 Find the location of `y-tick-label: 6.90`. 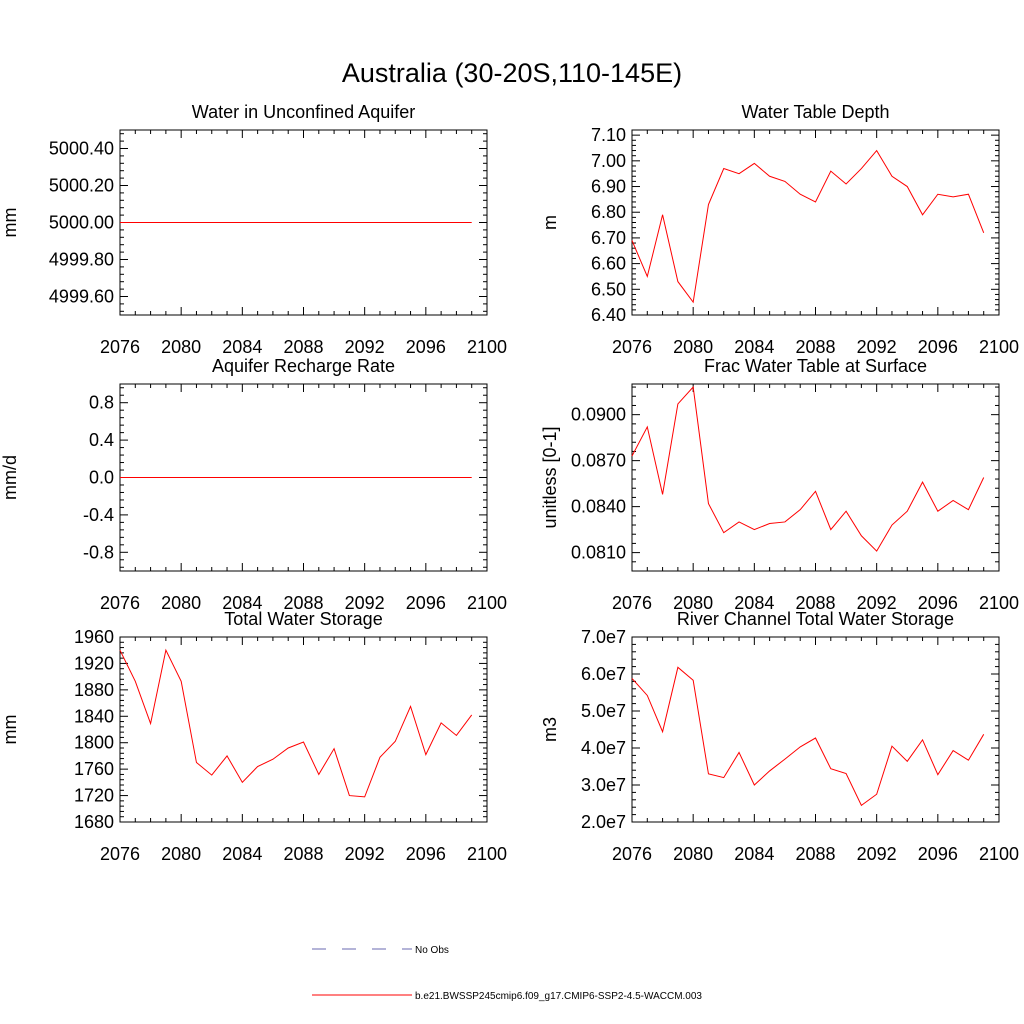

y-tick-label: 6.90 is located at coordinates (608, 187).